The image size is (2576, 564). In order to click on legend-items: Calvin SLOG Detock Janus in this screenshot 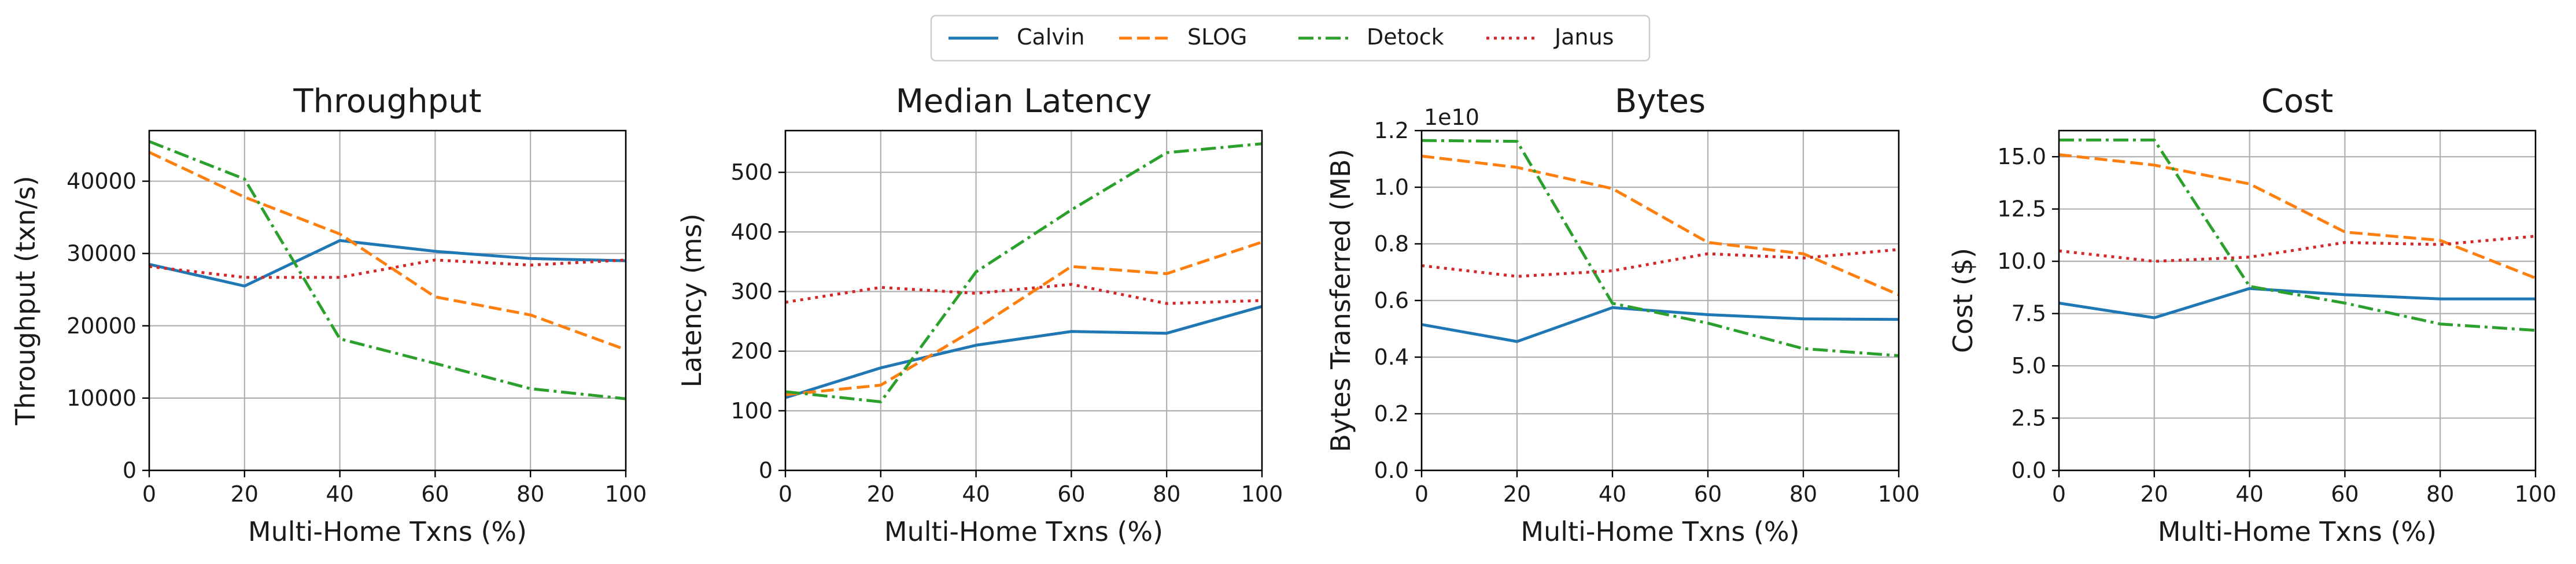, I will do `click(1281, 37)`.